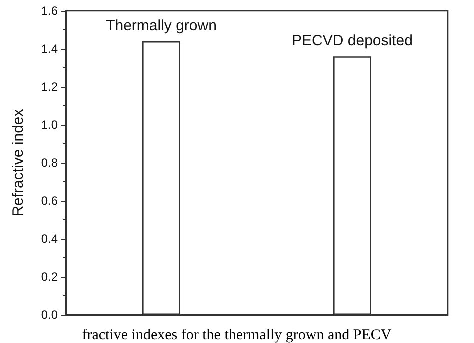 The image size is (474, 343). I want to click on y-tick-label: 0.8, so click(49, 163).